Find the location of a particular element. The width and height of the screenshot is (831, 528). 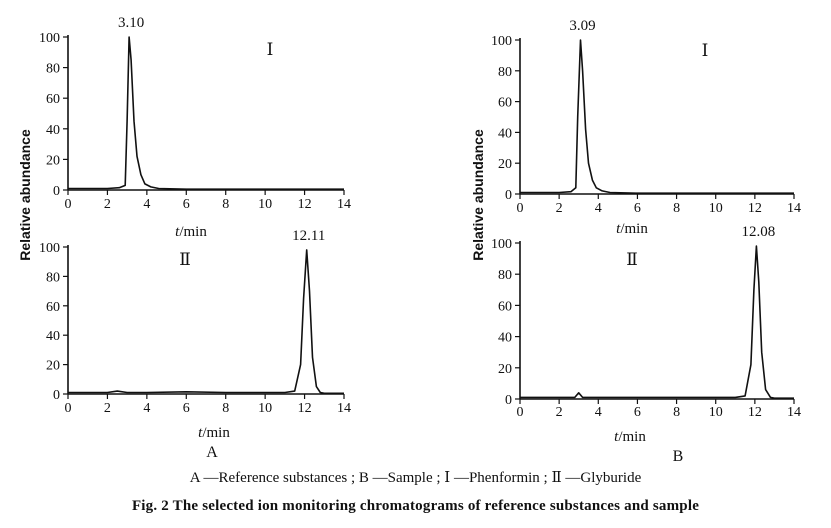

panel-letter: A is located at coordinates (212, 452).